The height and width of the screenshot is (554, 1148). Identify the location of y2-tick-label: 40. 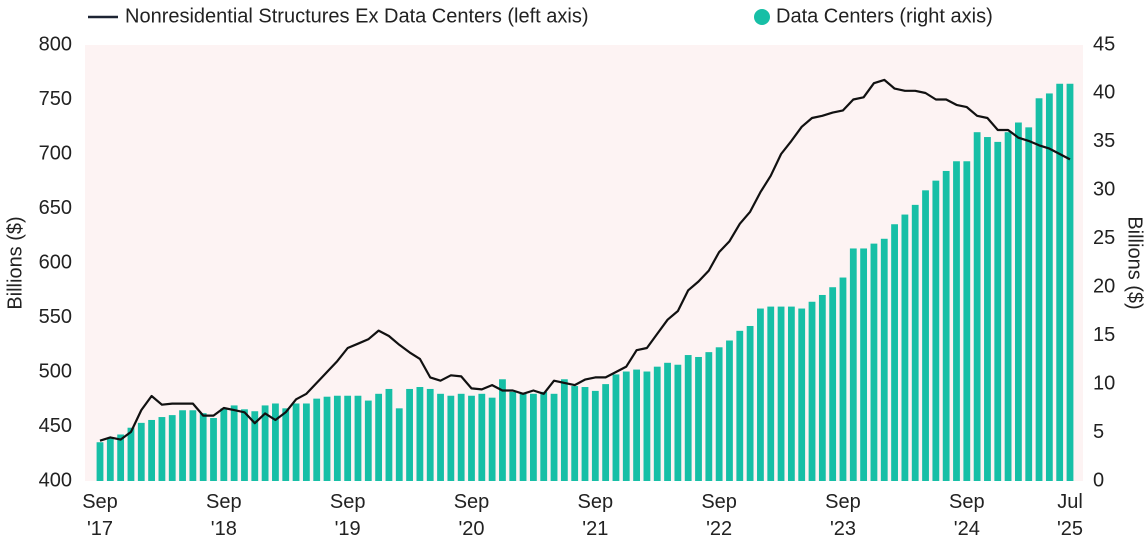
(1104, 93).